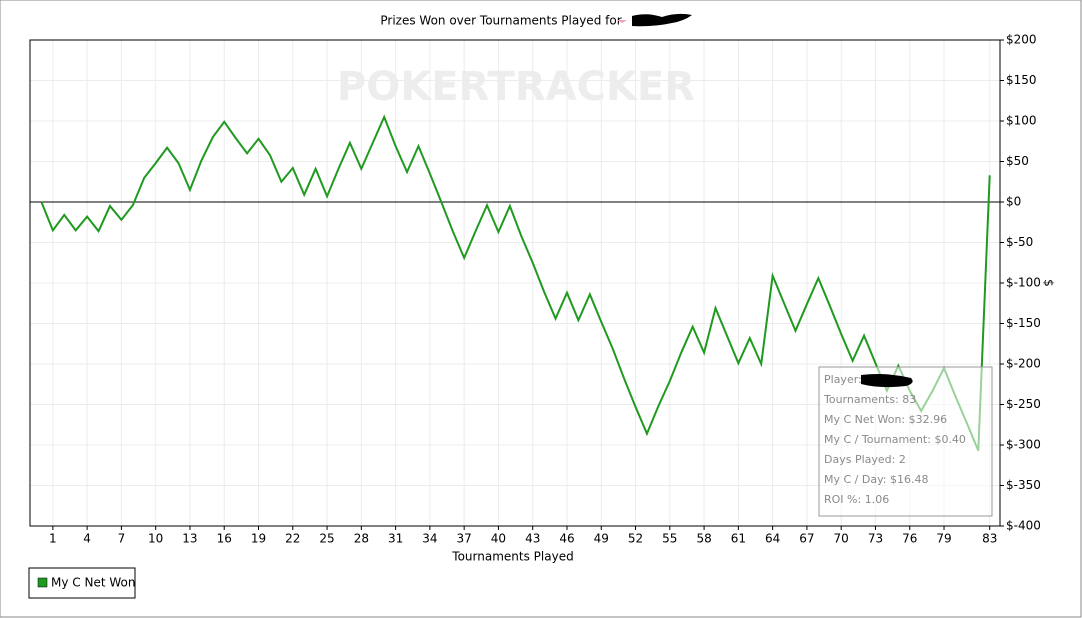  What do you see at coordinates (865, 459) in the screenshot?
I see `tooltip-line: Days Played: 2` at bounding box center [865, 459].